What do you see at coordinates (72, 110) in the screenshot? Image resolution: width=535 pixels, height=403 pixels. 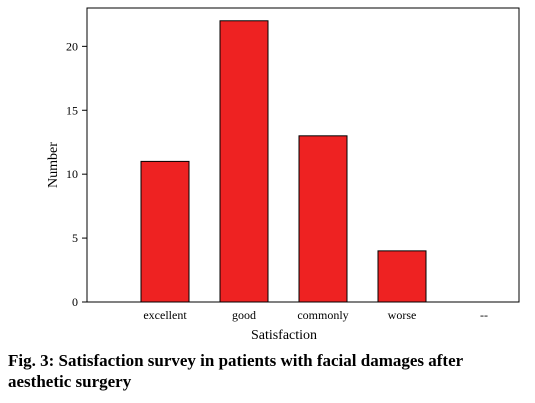 I see `y-tick-label-15: 15` at bounding box center [72, 110].